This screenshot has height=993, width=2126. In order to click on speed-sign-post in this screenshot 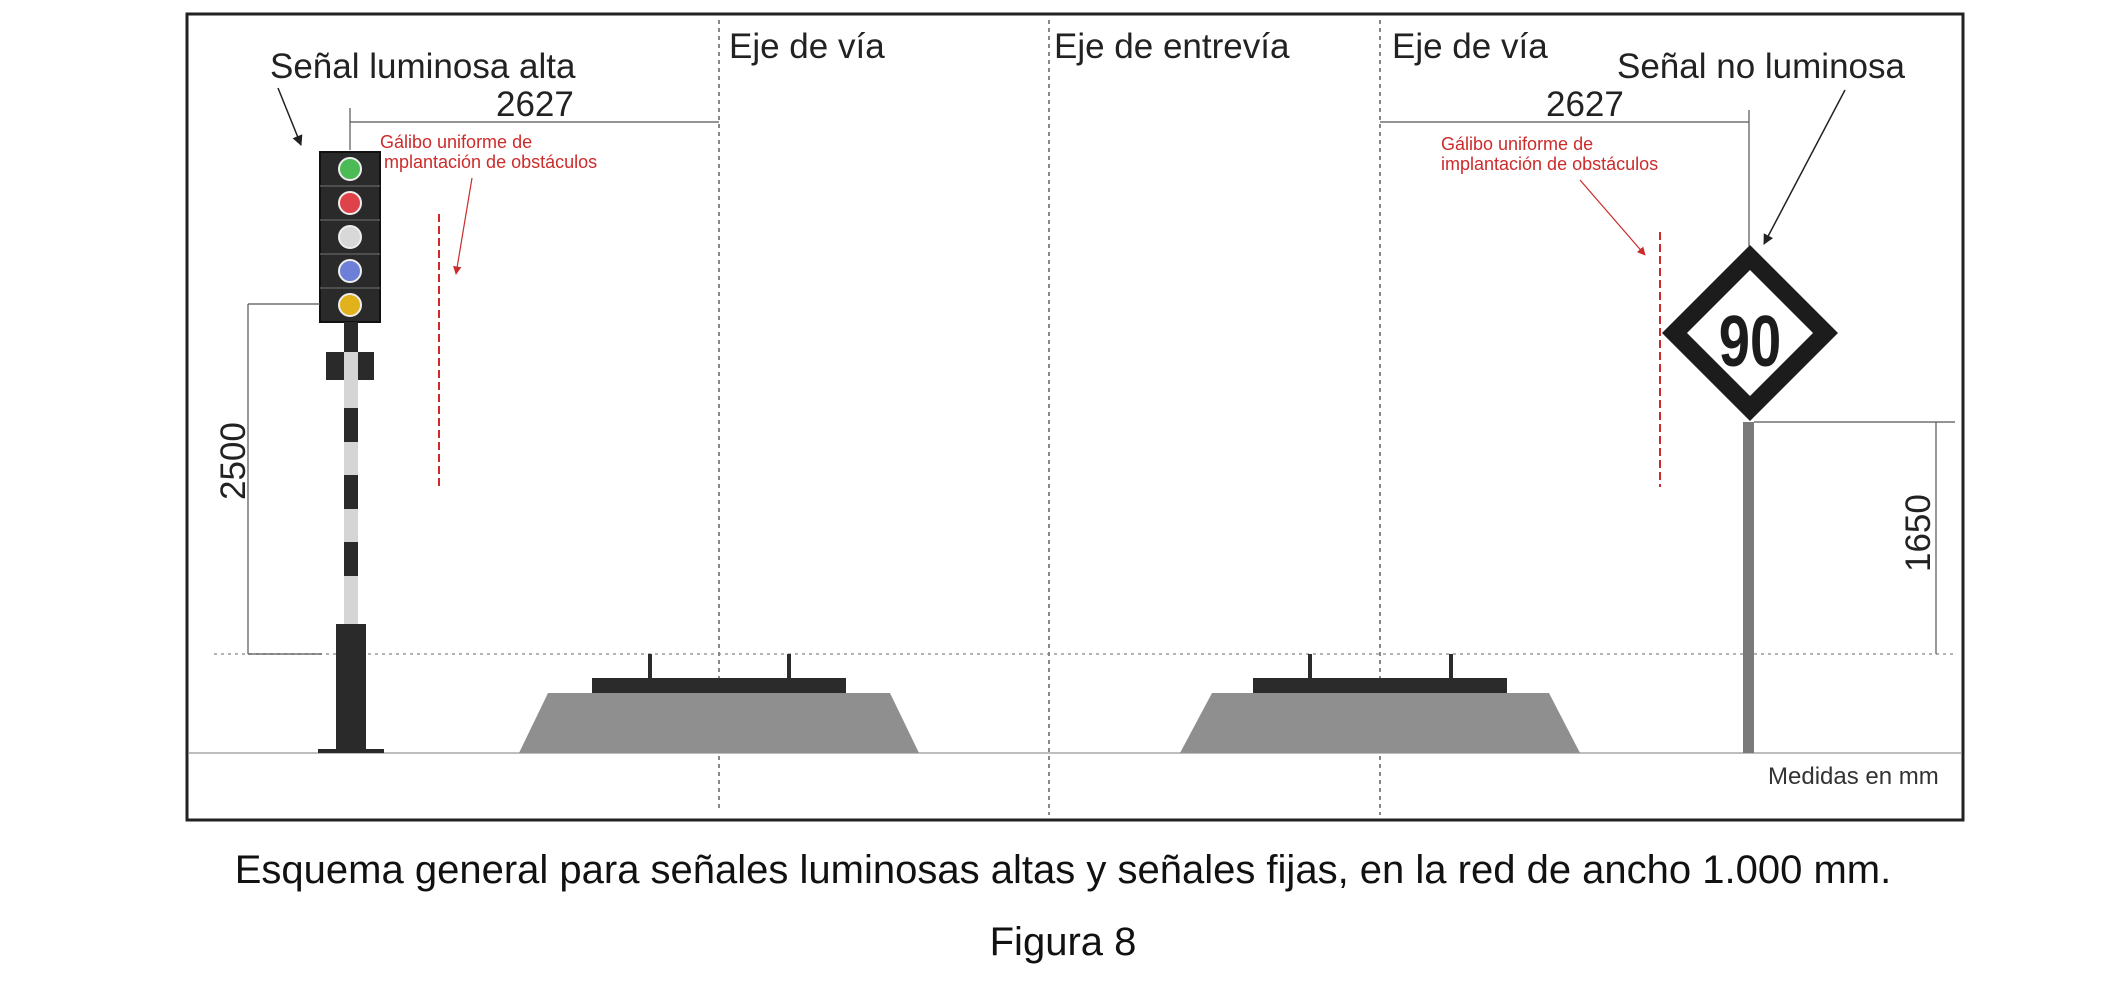, I will do `click(1748, 587)`.